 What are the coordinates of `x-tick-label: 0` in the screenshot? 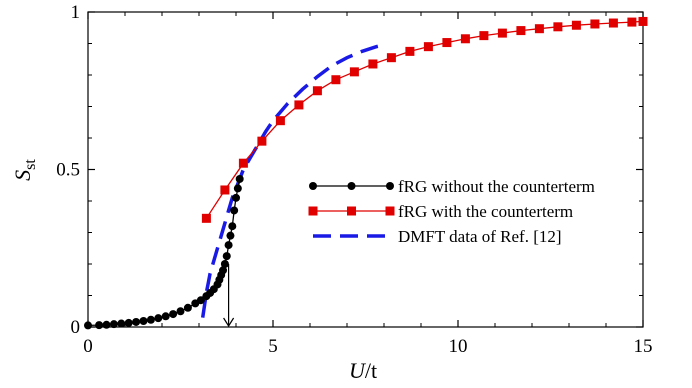 It's located at (88, 346).